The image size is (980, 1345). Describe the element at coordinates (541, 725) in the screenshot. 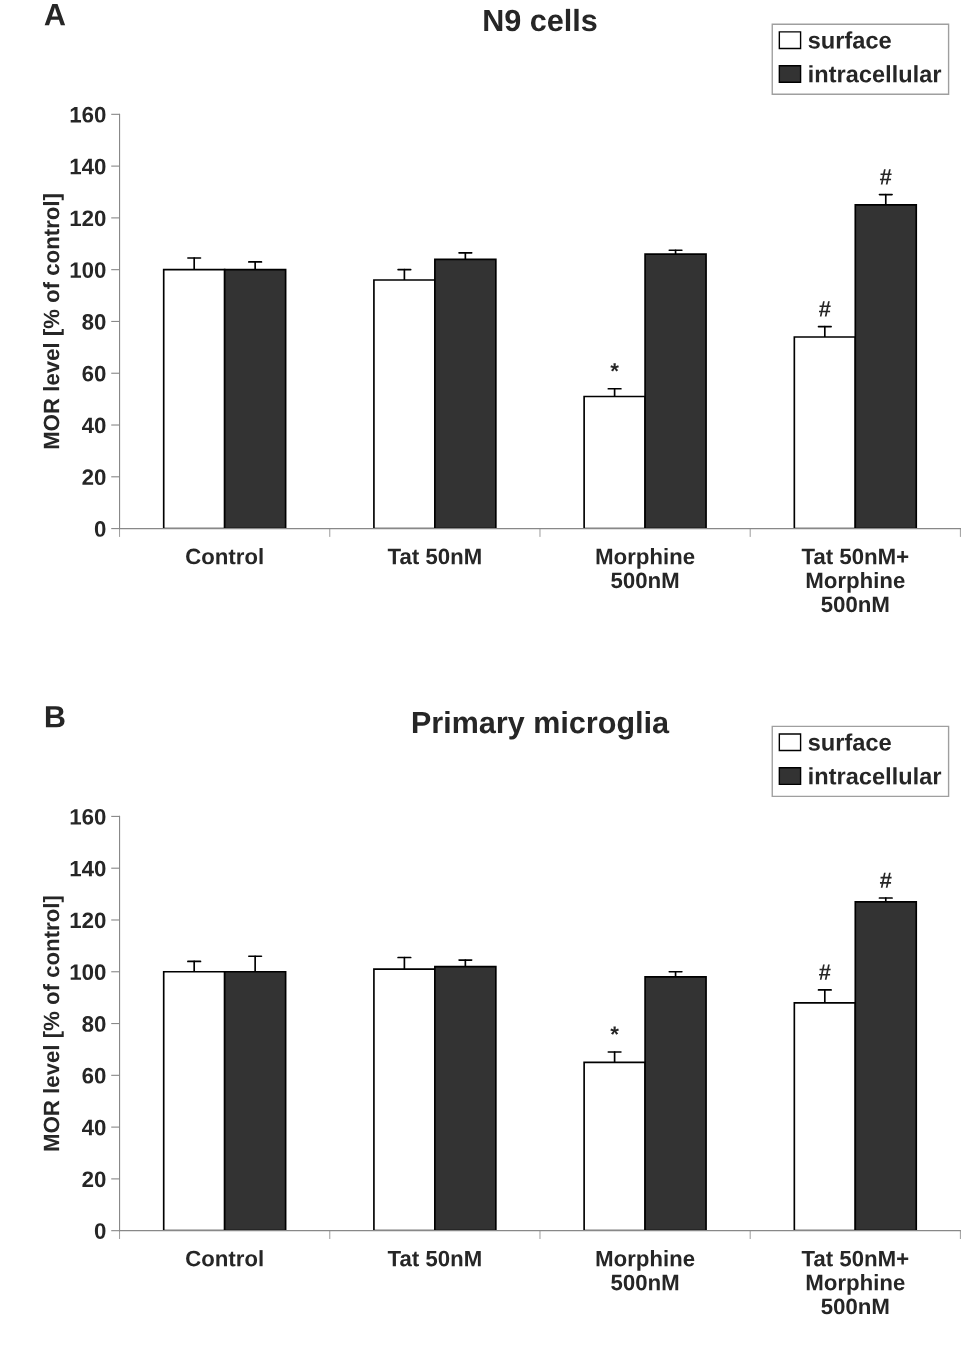

I see `chart-title: Primary microglia` at that location.